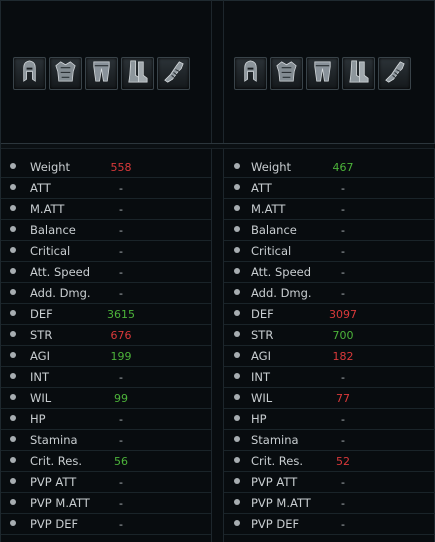 Image resolution: width=435 pixels, height=542 pixels. What do you see at coordinates (106, 503) in the screenshot?
I see `stat-row: PVP M.ATT -` at bounding box center [106, 503].